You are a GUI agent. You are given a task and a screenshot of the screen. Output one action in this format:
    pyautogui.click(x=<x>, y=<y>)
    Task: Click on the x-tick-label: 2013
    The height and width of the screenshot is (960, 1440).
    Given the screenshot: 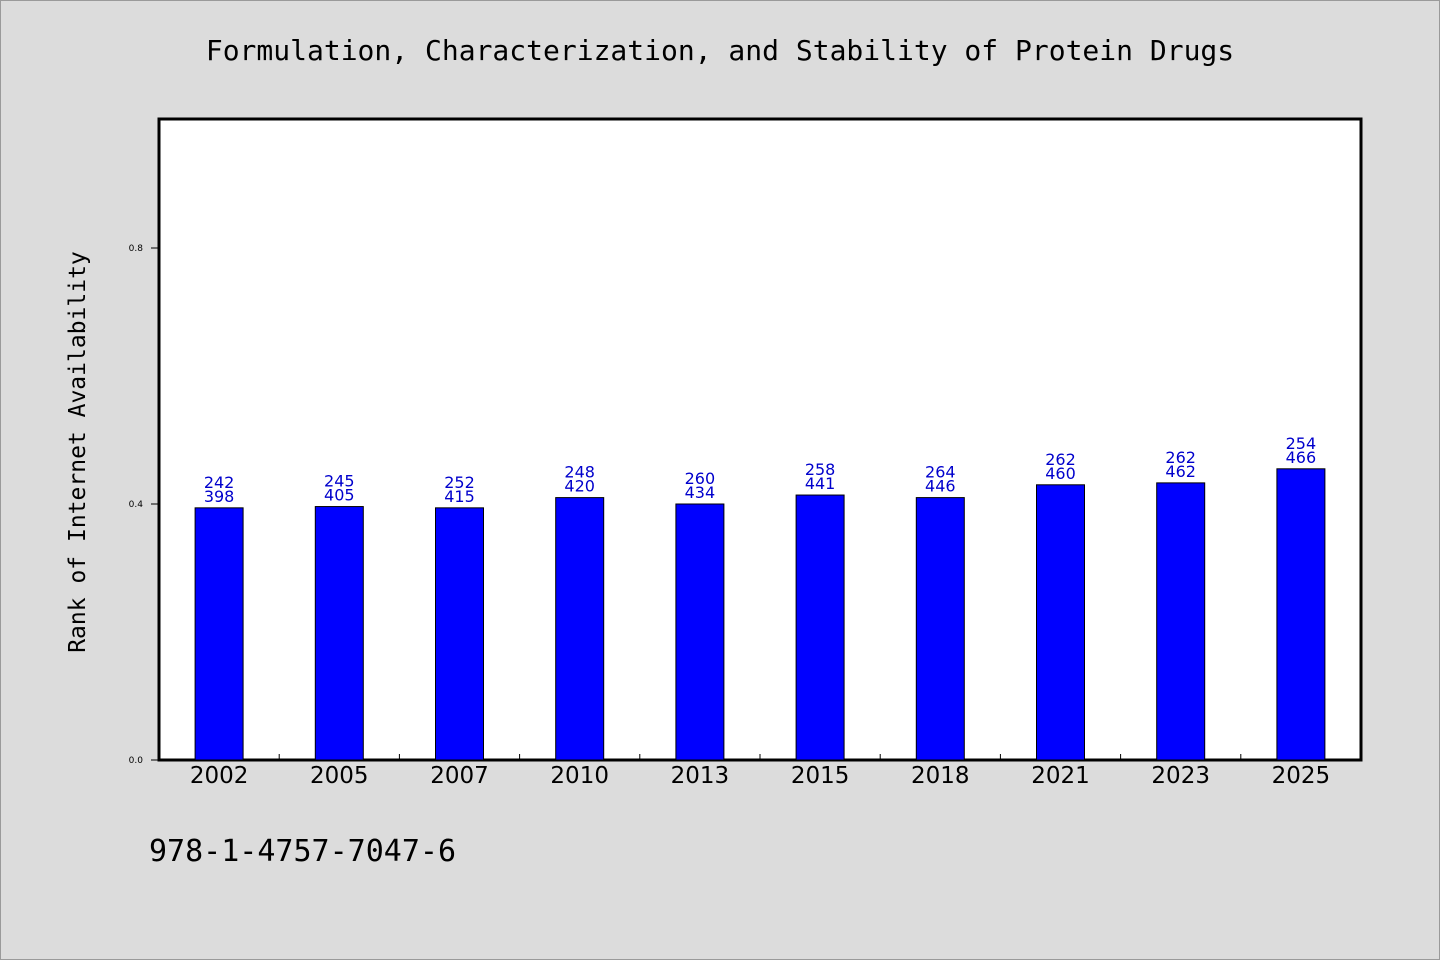 What is the action you would take?
    pyautogui.click(x=700, y=776)
    